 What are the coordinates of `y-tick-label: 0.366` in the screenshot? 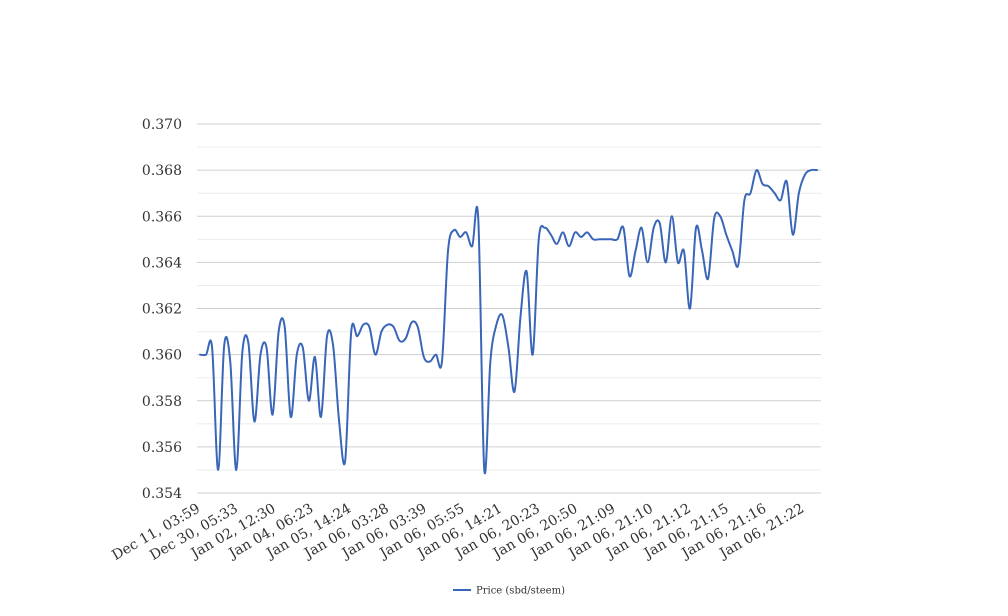 It's located at (162, 217).